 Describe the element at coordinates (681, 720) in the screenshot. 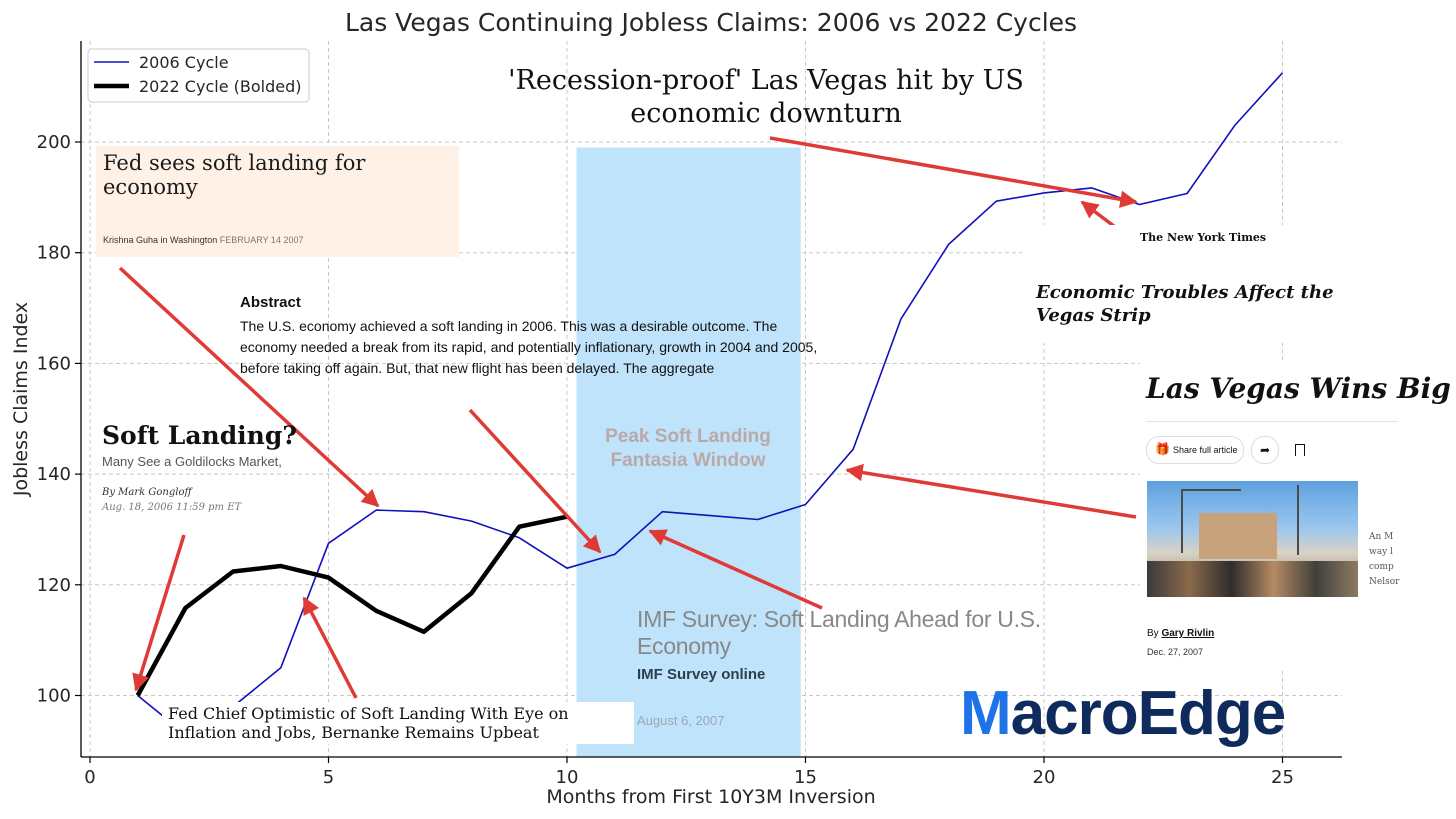

I see `imf-date: August 6, 2007` at that location.